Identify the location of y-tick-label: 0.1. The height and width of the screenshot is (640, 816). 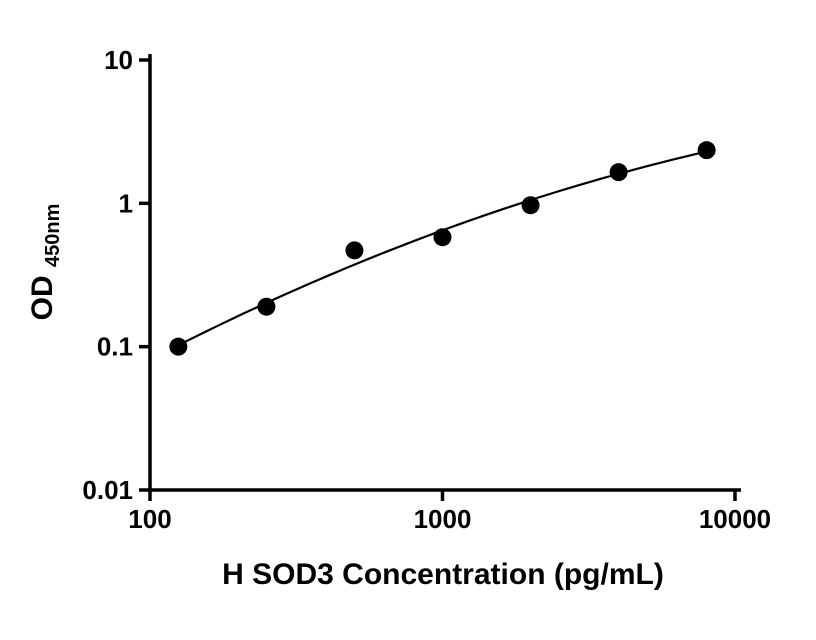
(115, 347).